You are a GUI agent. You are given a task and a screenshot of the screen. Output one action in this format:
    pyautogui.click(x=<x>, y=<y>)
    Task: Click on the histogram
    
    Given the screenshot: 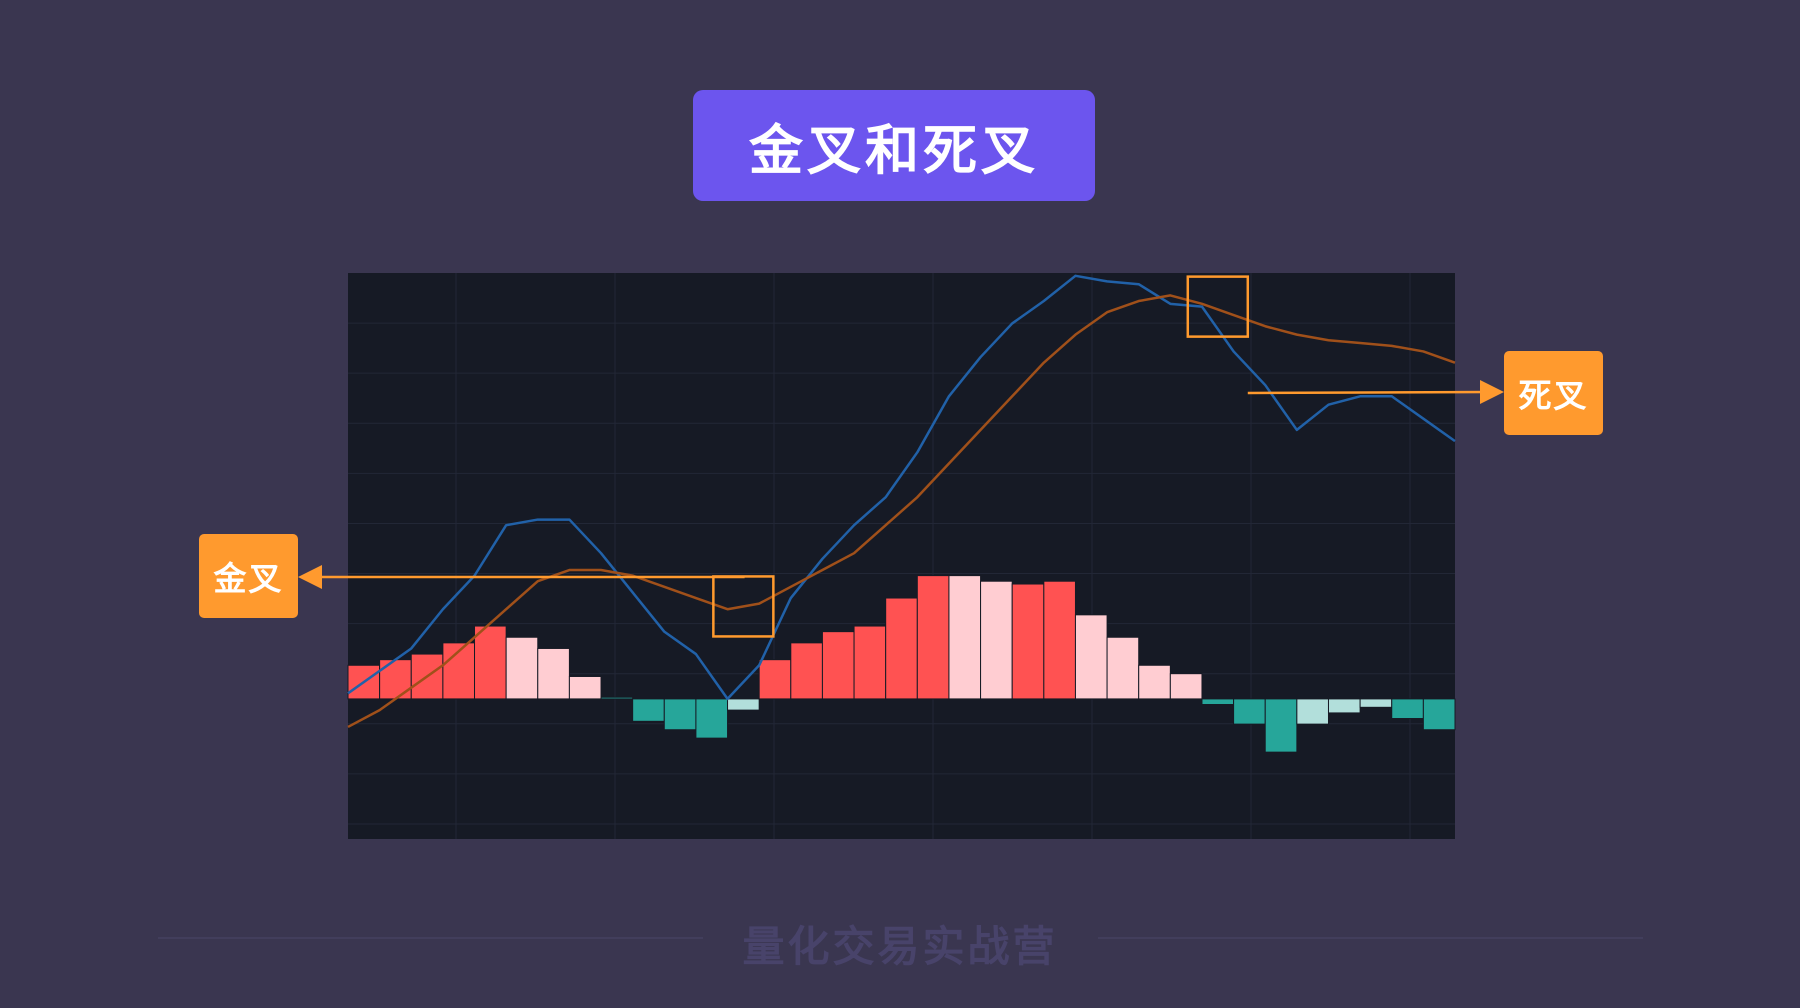 What is the action you would take?
    pyautogui.click(x=901, y=664)
    